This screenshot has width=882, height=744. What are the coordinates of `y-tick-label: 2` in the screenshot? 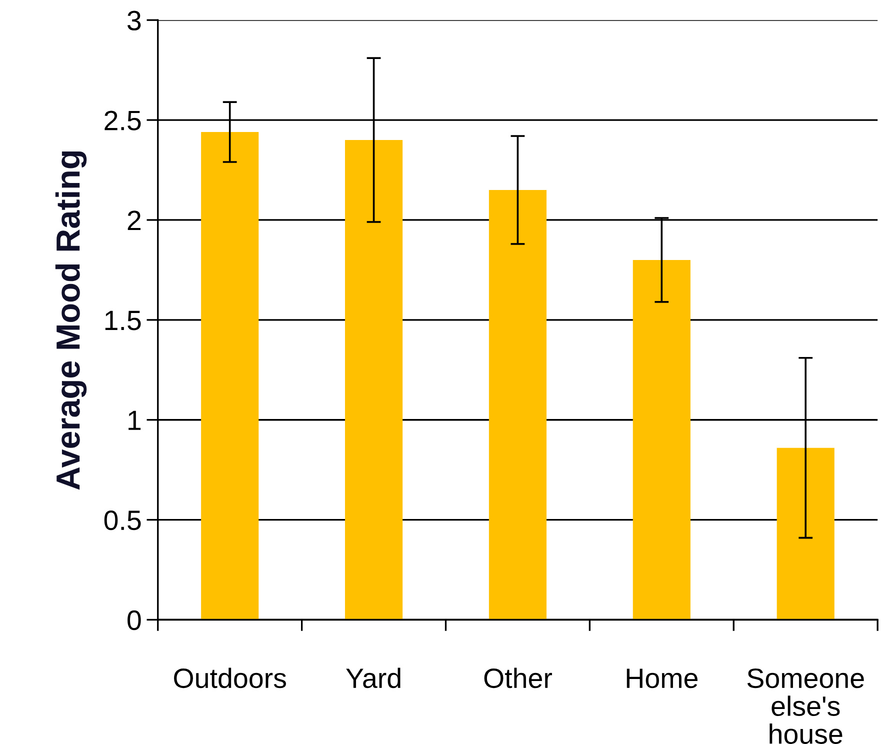 It's located at (134, 220).